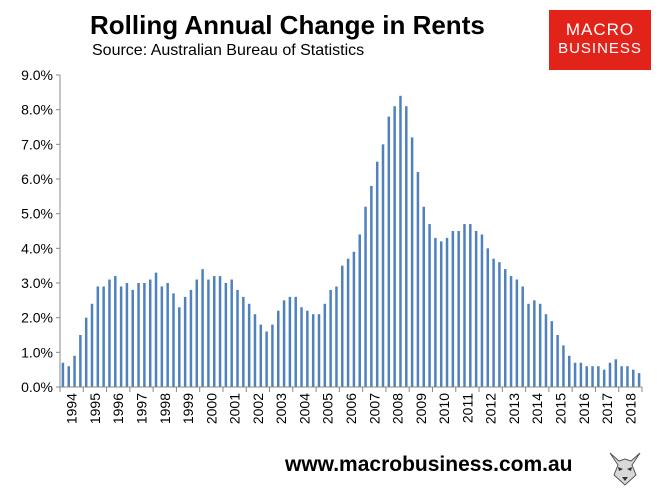  I want to click on y-tick-label: 9.0%, so click(37, 75).